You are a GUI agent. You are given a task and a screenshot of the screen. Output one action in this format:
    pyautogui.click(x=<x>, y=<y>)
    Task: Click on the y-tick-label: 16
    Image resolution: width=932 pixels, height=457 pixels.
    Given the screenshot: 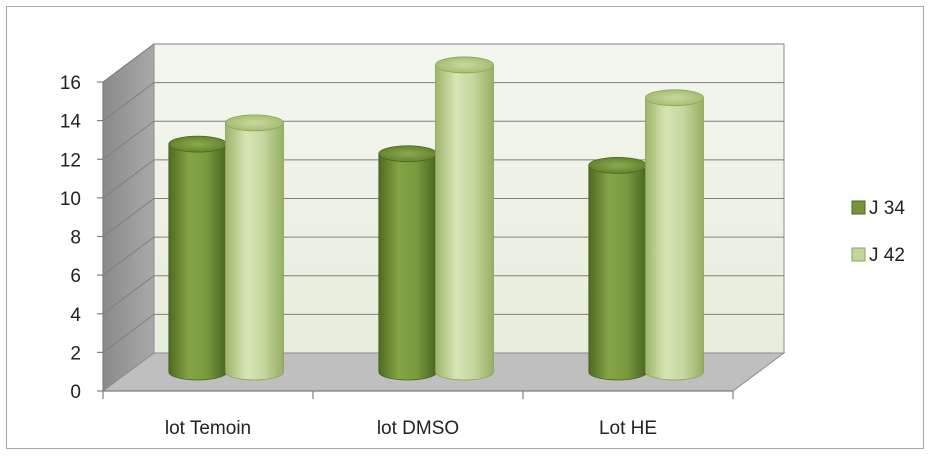 What is the action you would take?
    pyautogui.click(x=70, y=83)
    